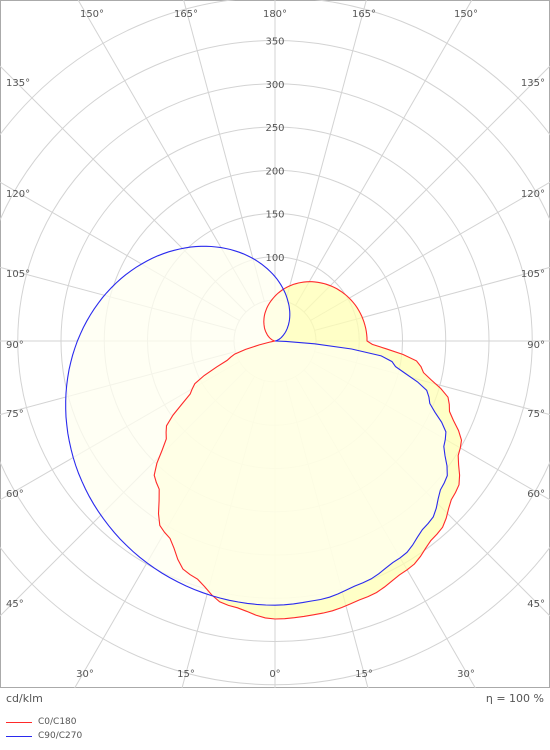 The width and height of the screenshot is (550, 750). I want to click on legend-swatch-c90, so click(19, 736).